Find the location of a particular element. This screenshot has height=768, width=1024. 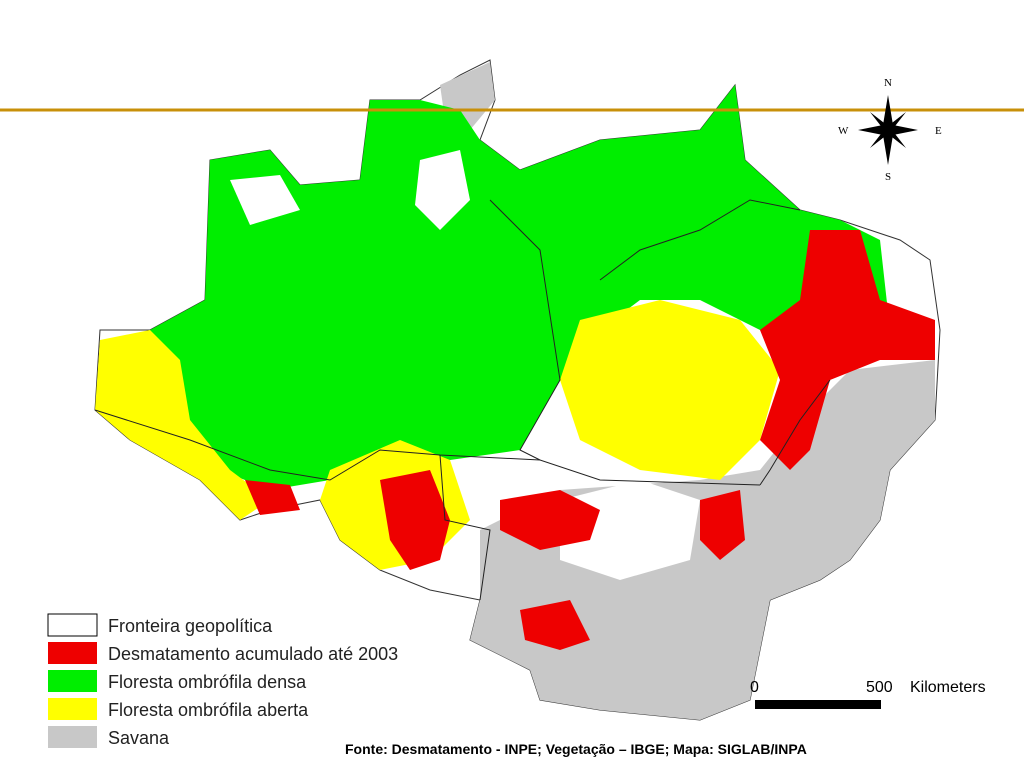

scale-unit: Kilometers is located at coordinates (948, 687).